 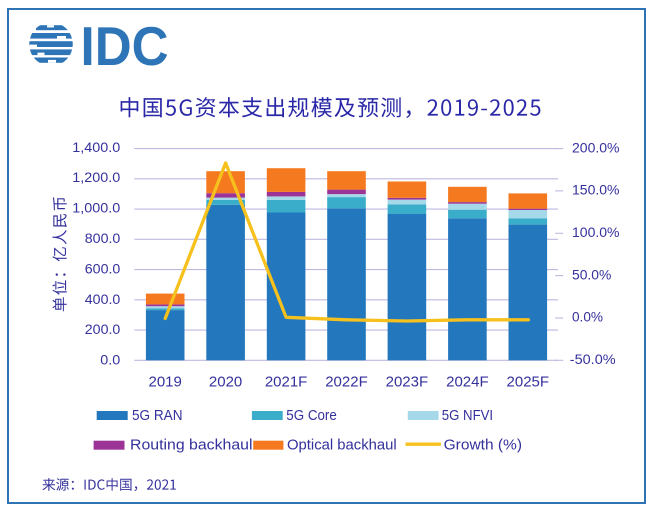 I want to click on svg-text: 800.0, so click(x=103, y=238).